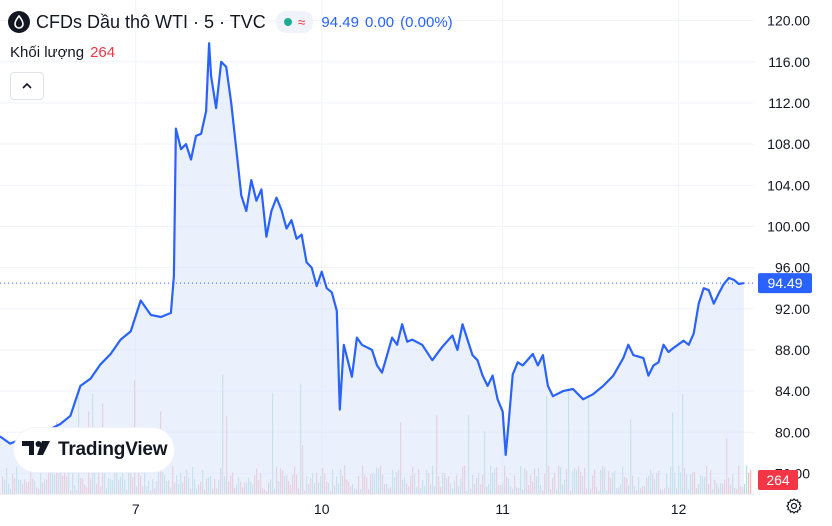 The height and width of the screenshot is (526, 832). I want to click on market-status-pill: ≈, so click(294, 22).